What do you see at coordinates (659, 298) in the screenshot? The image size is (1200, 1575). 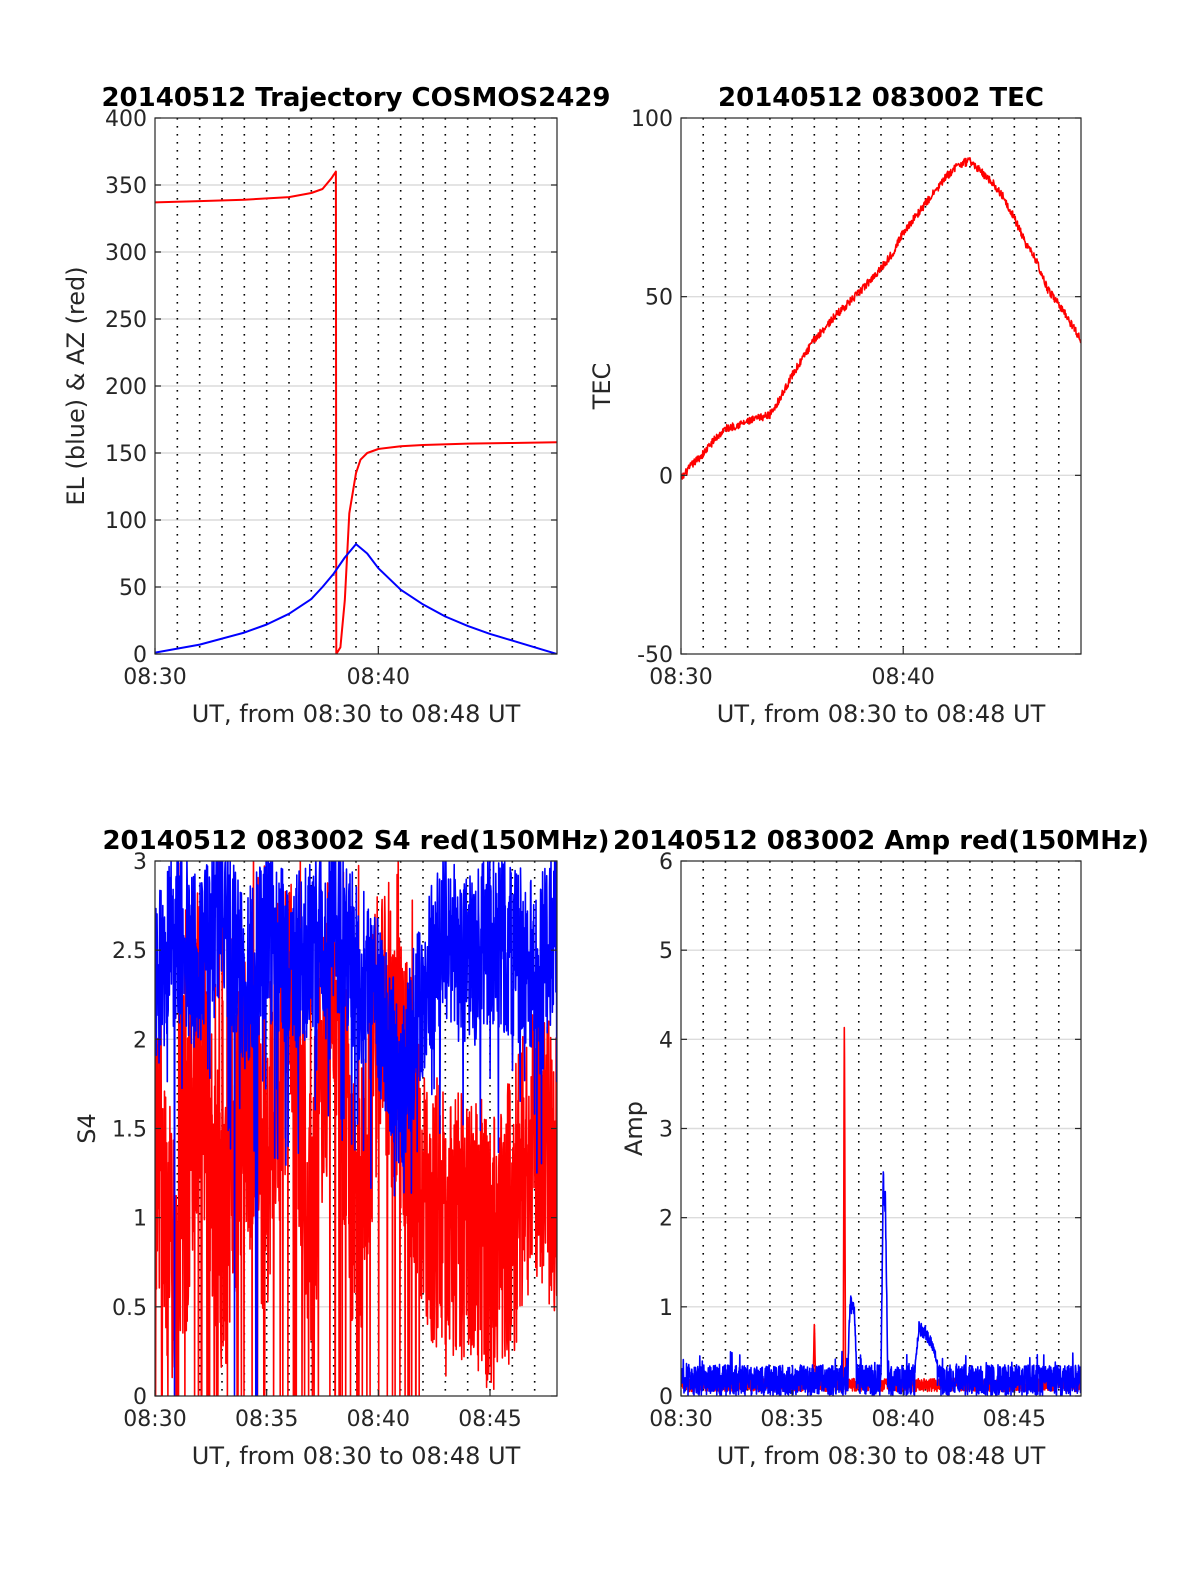 I see `tec-ytick-label: 50` at bounding box center [659, 298].